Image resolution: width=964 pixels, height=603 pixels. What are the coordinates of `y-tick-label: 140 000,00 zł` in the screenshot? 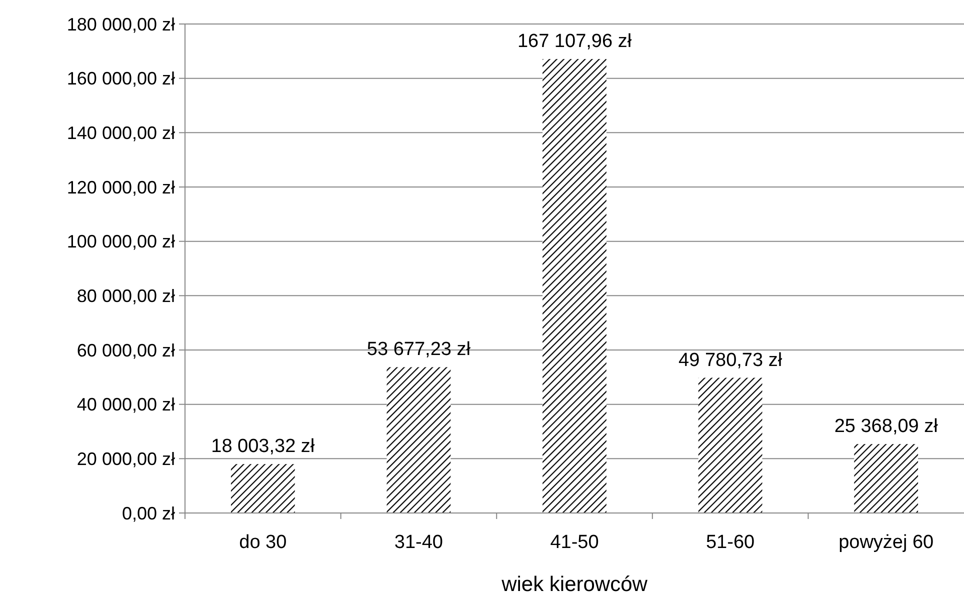 It's located at (120, 132).